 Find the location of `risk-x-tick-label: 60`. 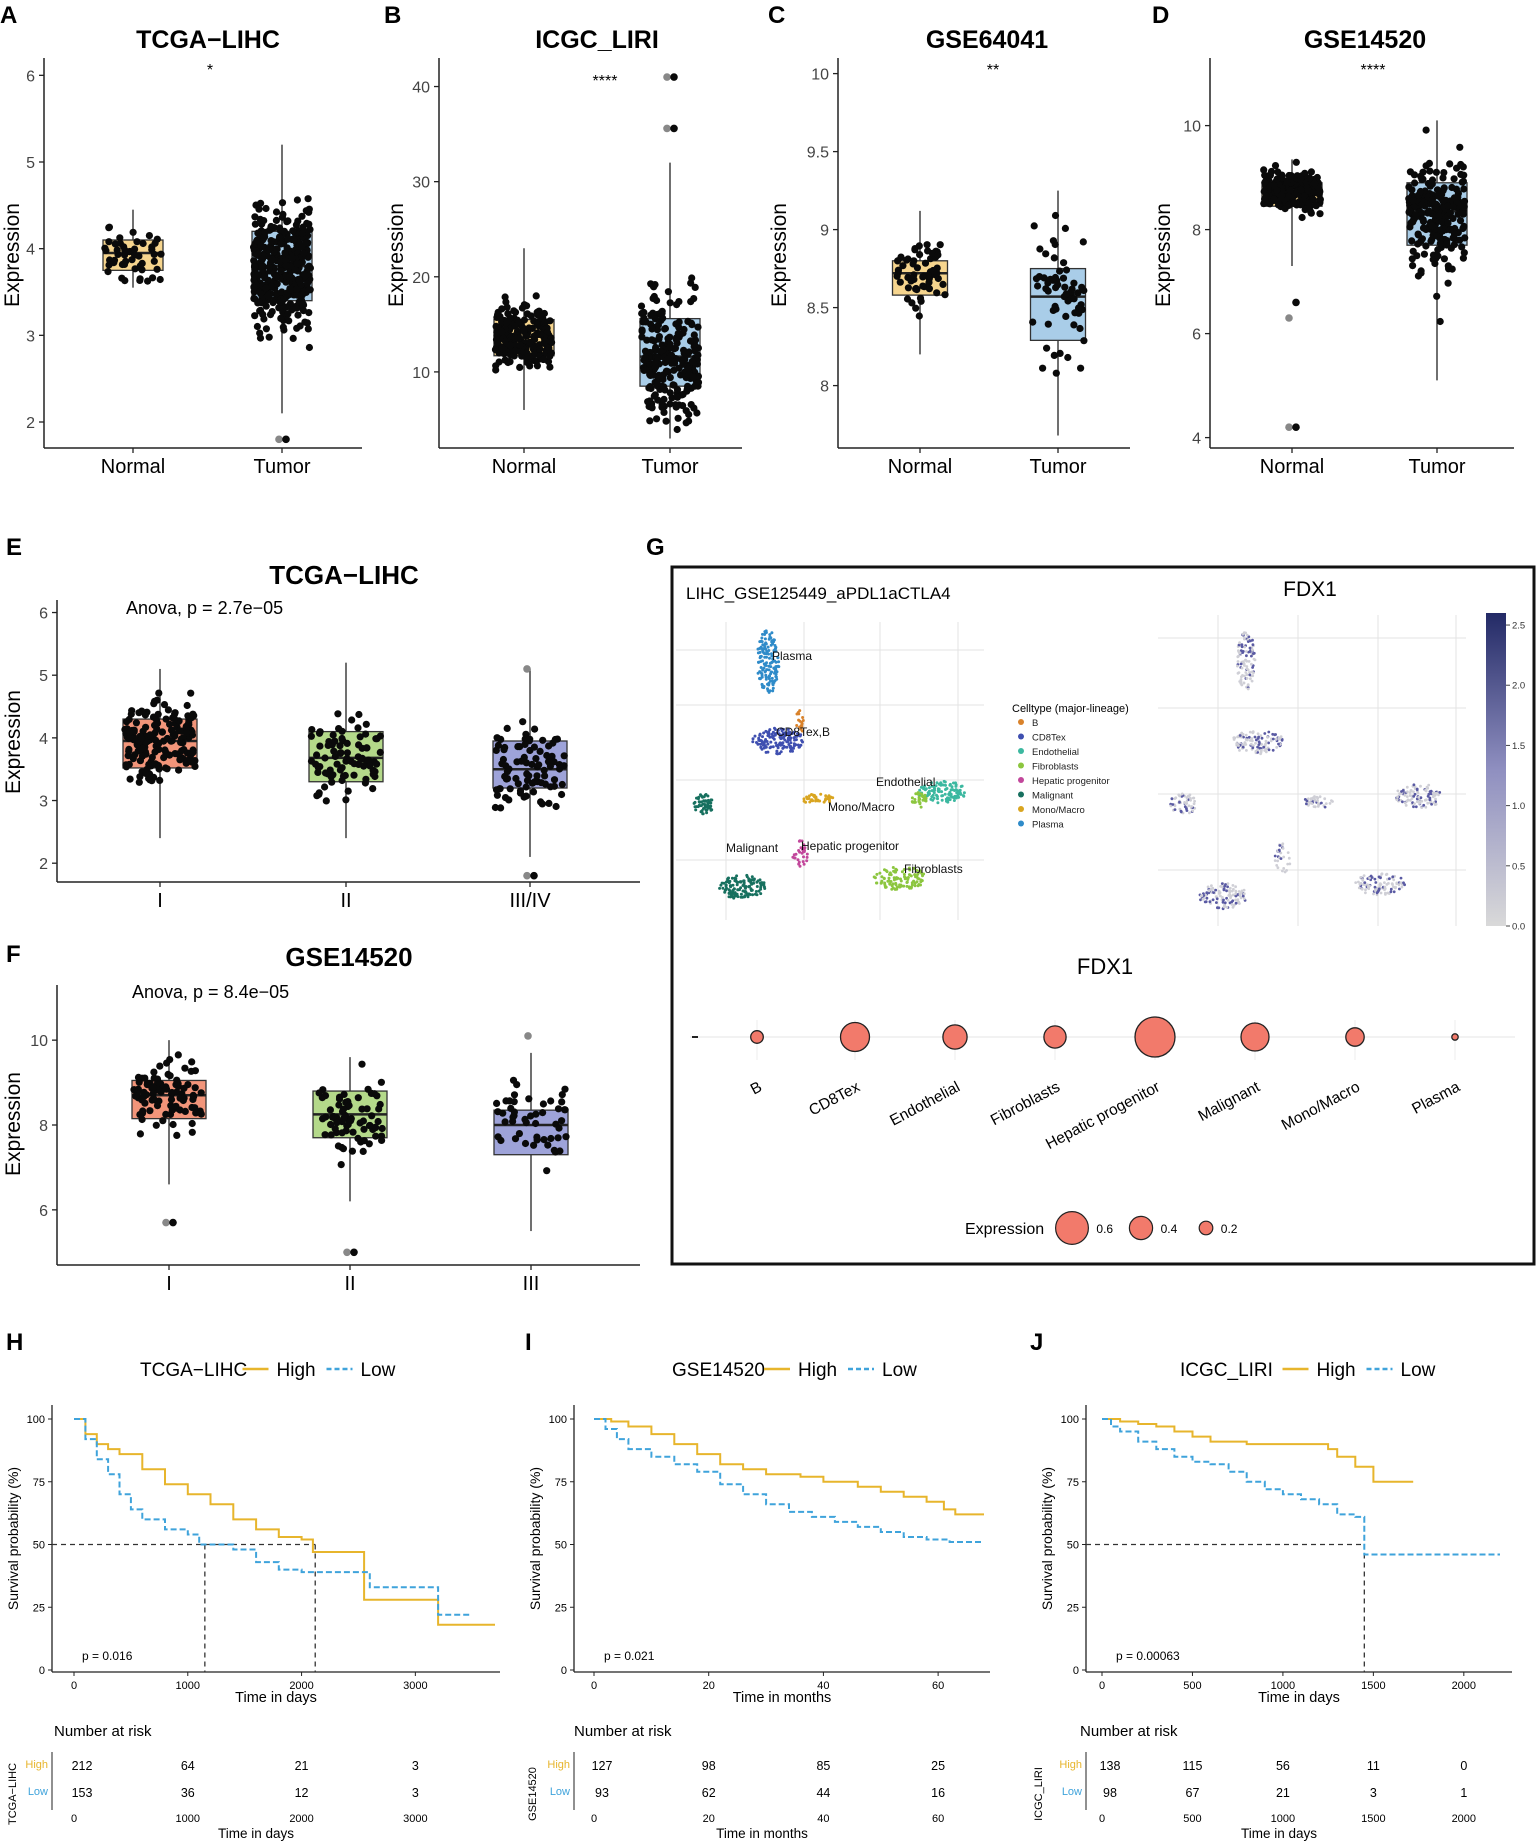

risk-x-tick-label: 60 is located at coordinates (938, 1819).